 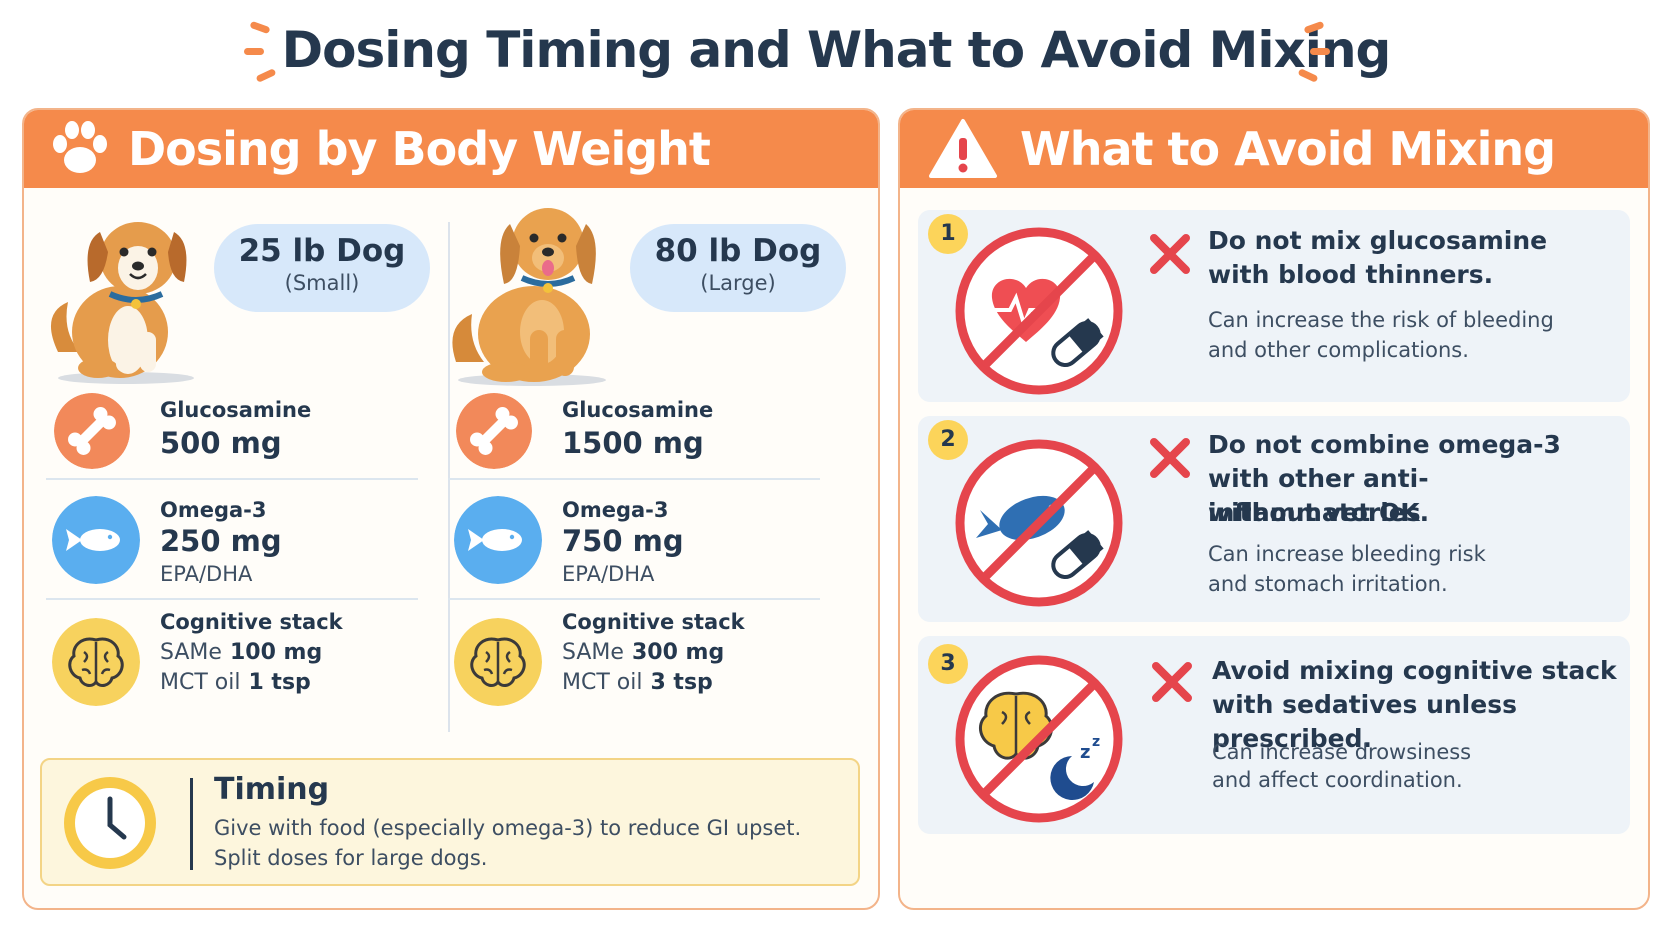 I want to click on dose-amount: 250 mg, so click(x=221, y=541).